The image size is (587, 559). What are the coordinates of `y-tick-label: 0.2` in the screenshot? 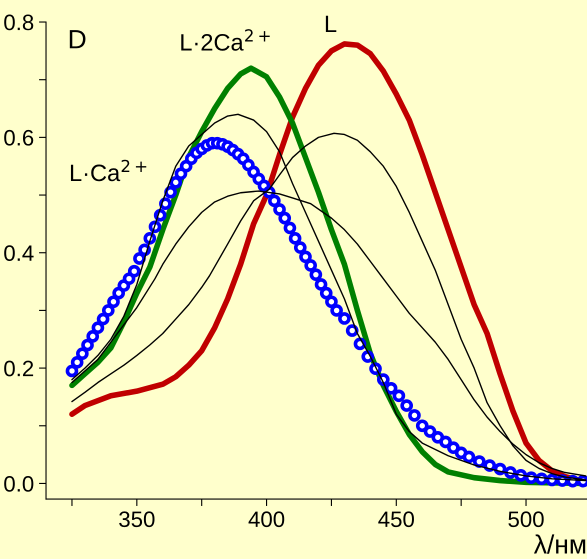 It's located at (19, 368).